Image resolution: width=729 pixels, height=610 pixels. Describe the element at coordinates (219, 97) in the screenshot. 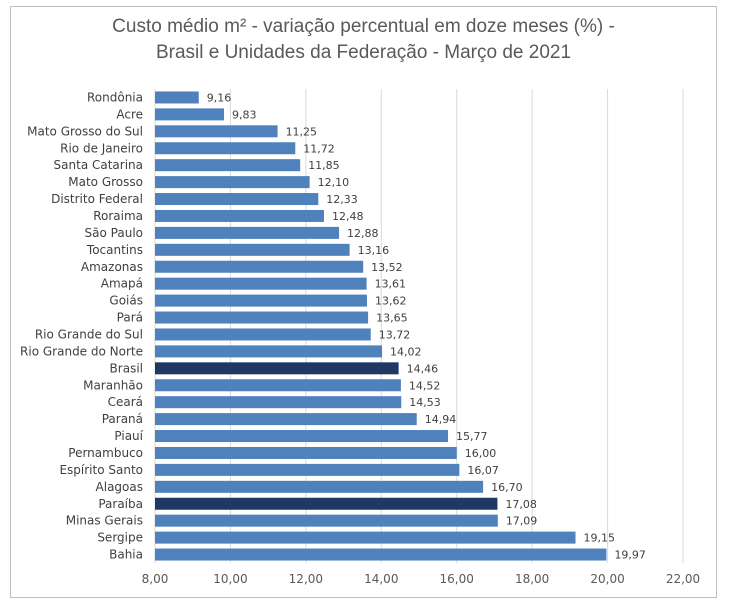

I see `data-label: 9,16` at that location.